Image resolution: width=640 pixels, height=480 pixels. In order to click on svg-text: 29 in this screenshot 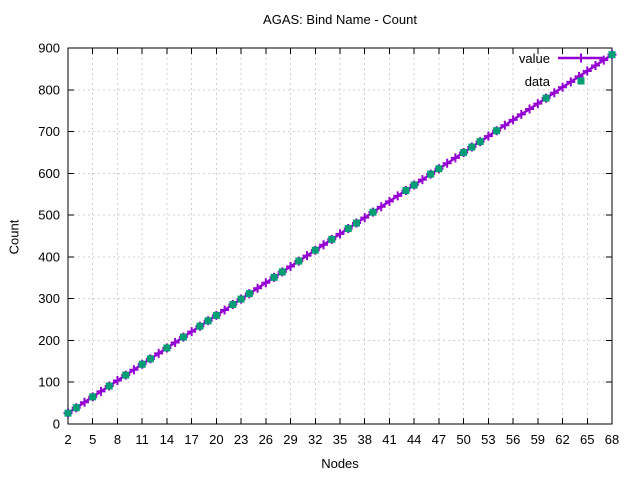, I will do `click(290, 439)`.